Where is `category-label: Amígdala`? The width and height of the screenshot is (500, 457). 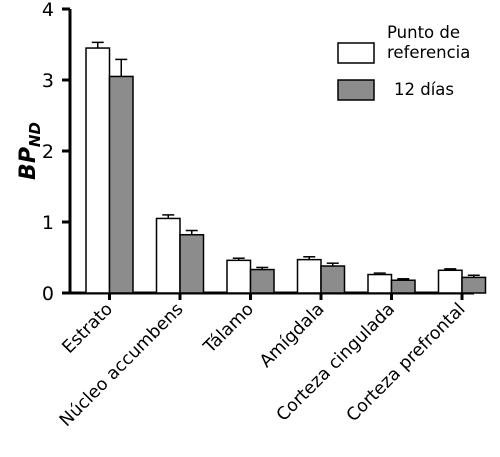
category-label: Amígdala is located at coordinates (292, 335).